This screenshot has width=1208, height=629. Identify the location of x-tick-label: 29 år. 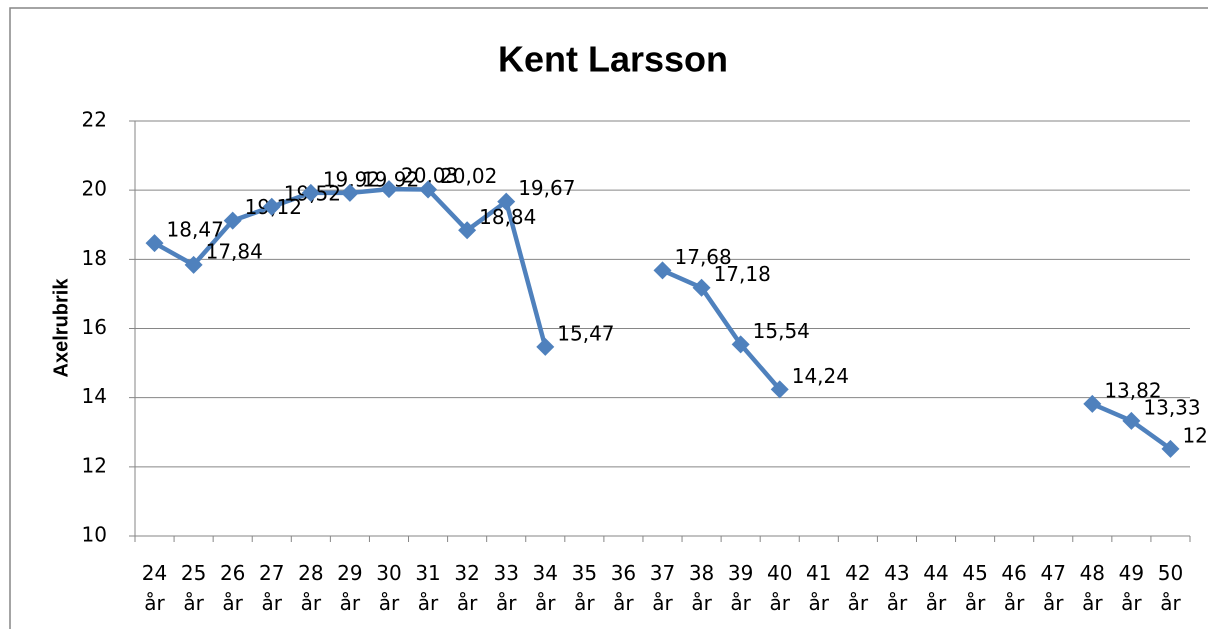
(350, 588).